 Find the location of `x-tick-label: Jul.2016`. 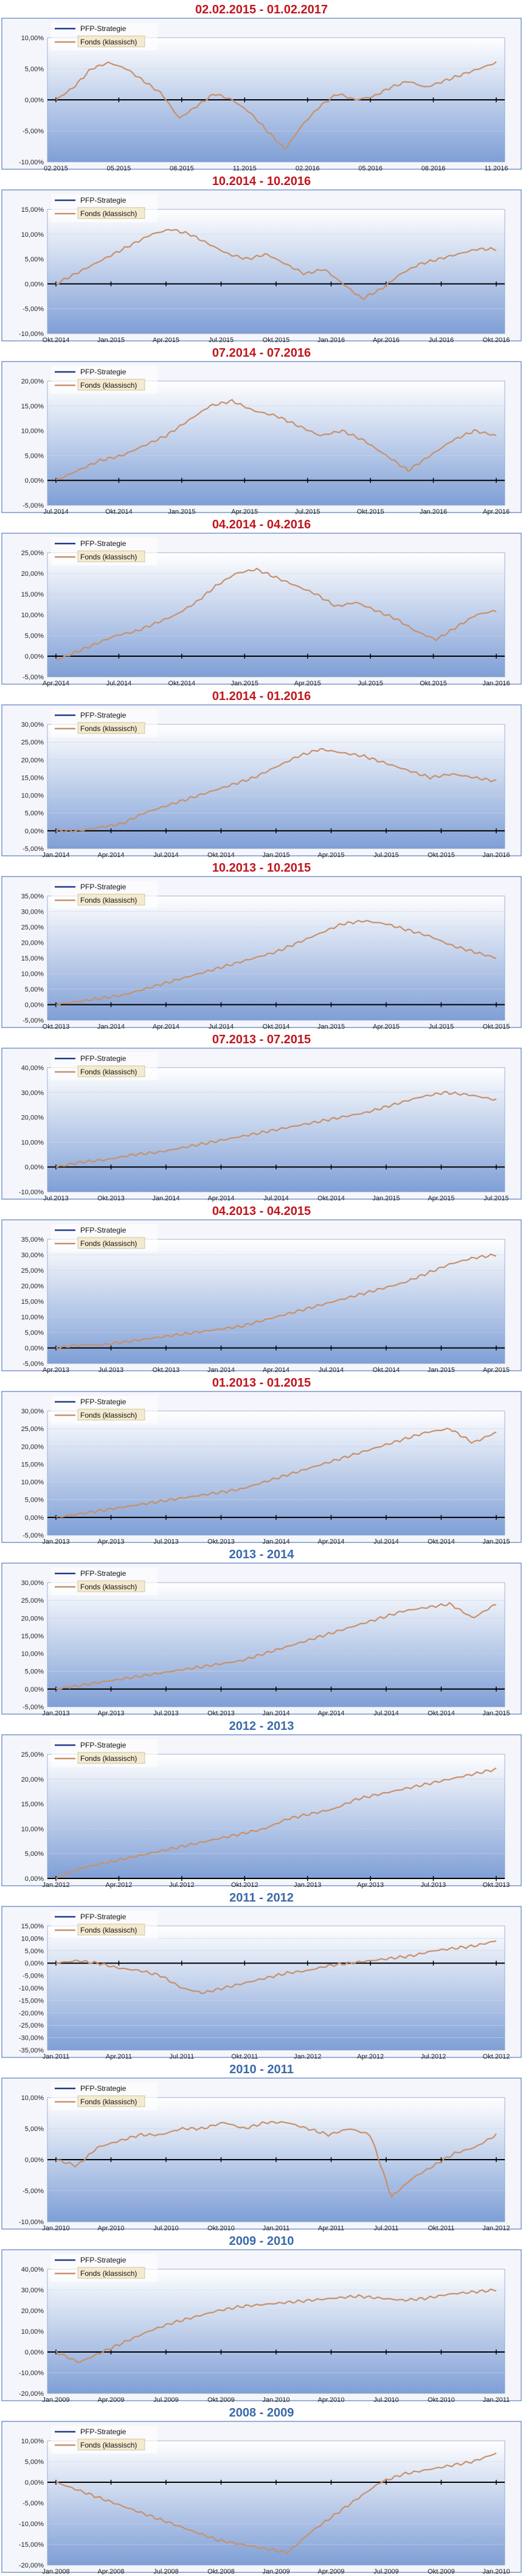

x-tick-label: Jul.2016 is located at coordinates (442, 340).